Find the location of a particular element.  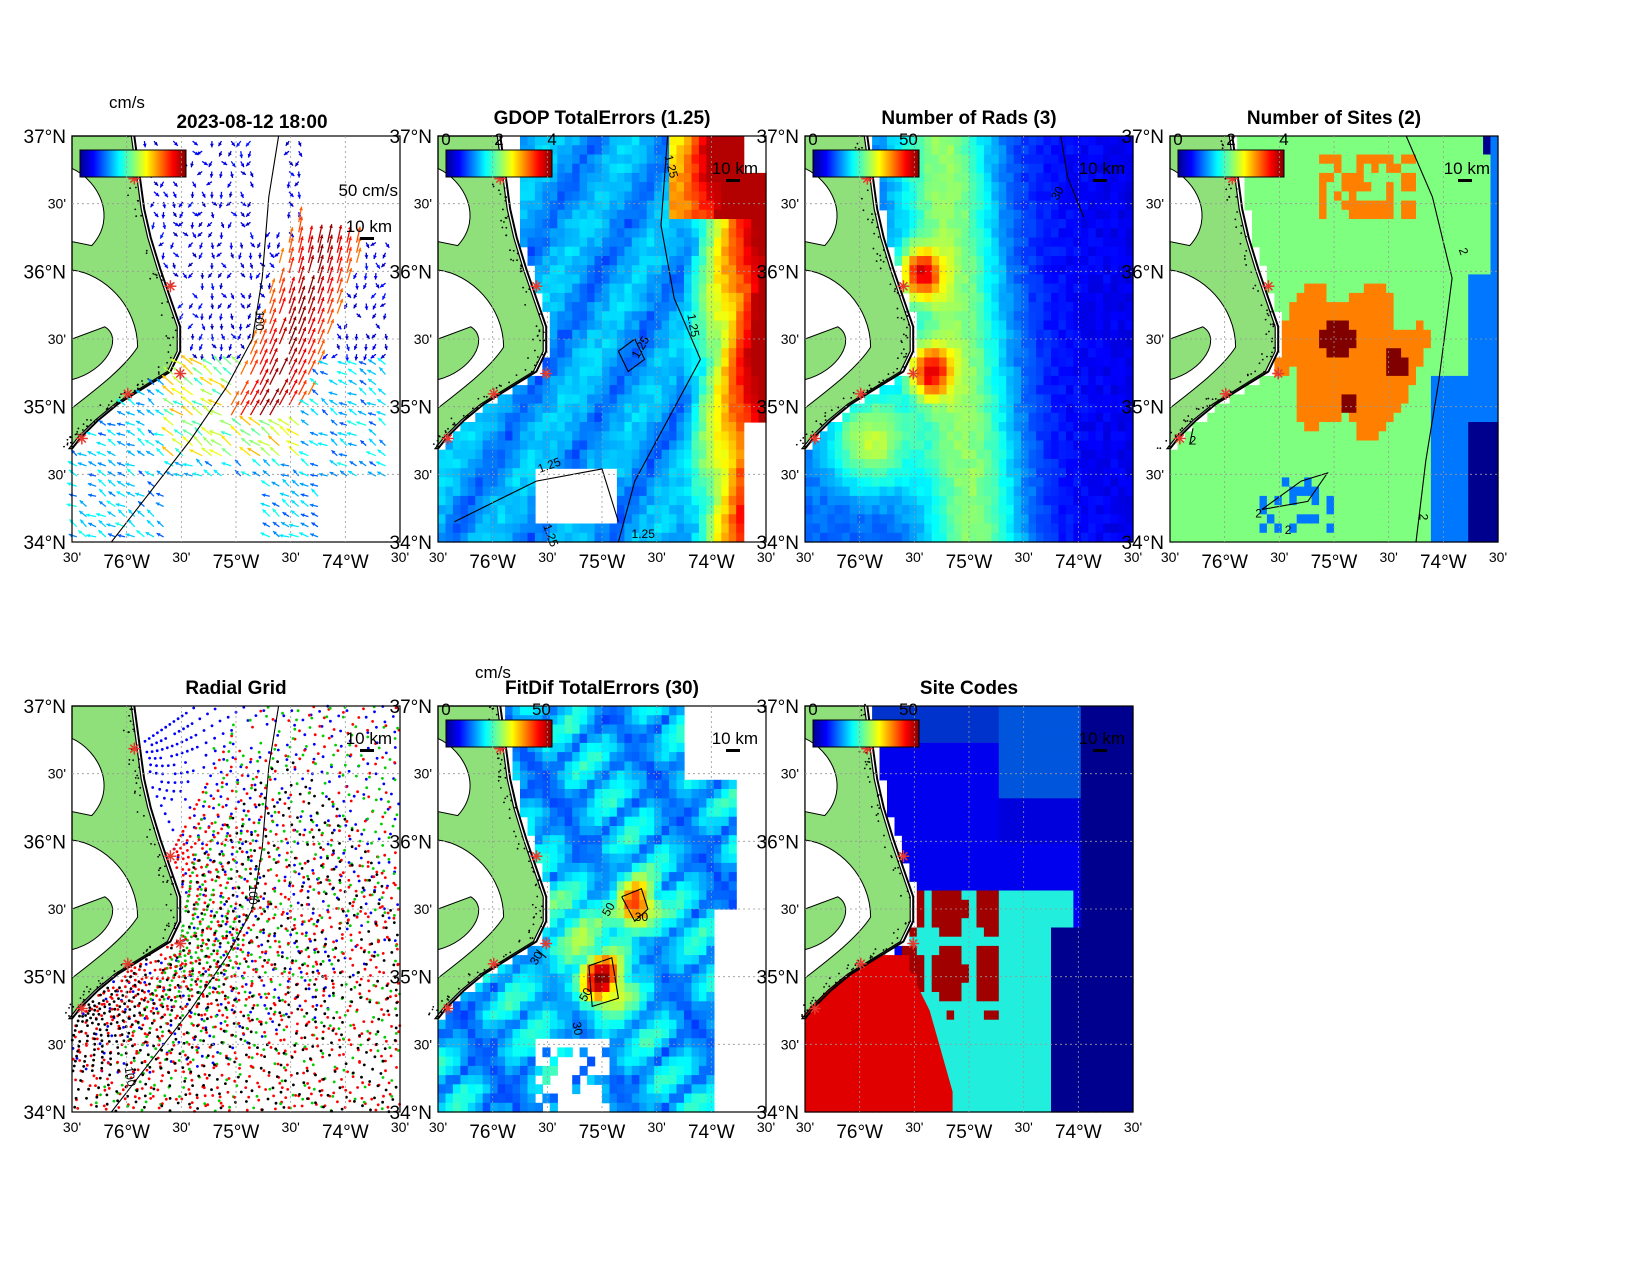

y-tick-label: 34°N is located at coordinates (411, 543).